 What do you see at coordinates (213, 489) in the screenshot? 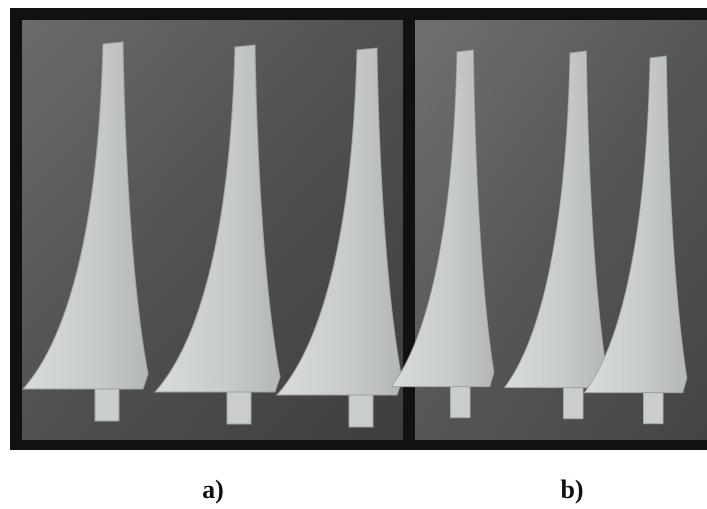
I see `panel-label: a)` at bounding box center [213, 489].